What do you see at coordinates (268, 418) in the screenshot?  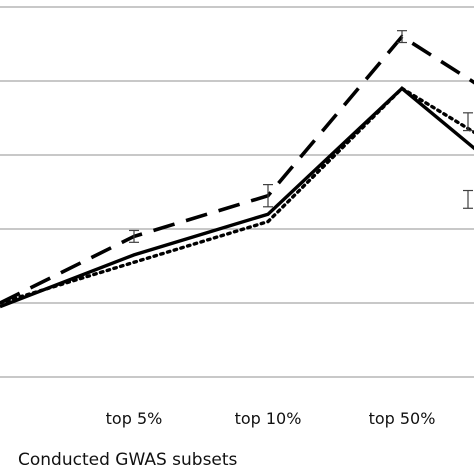 I see `x-tick-label: top 10%` at bounding box center [268, 418].